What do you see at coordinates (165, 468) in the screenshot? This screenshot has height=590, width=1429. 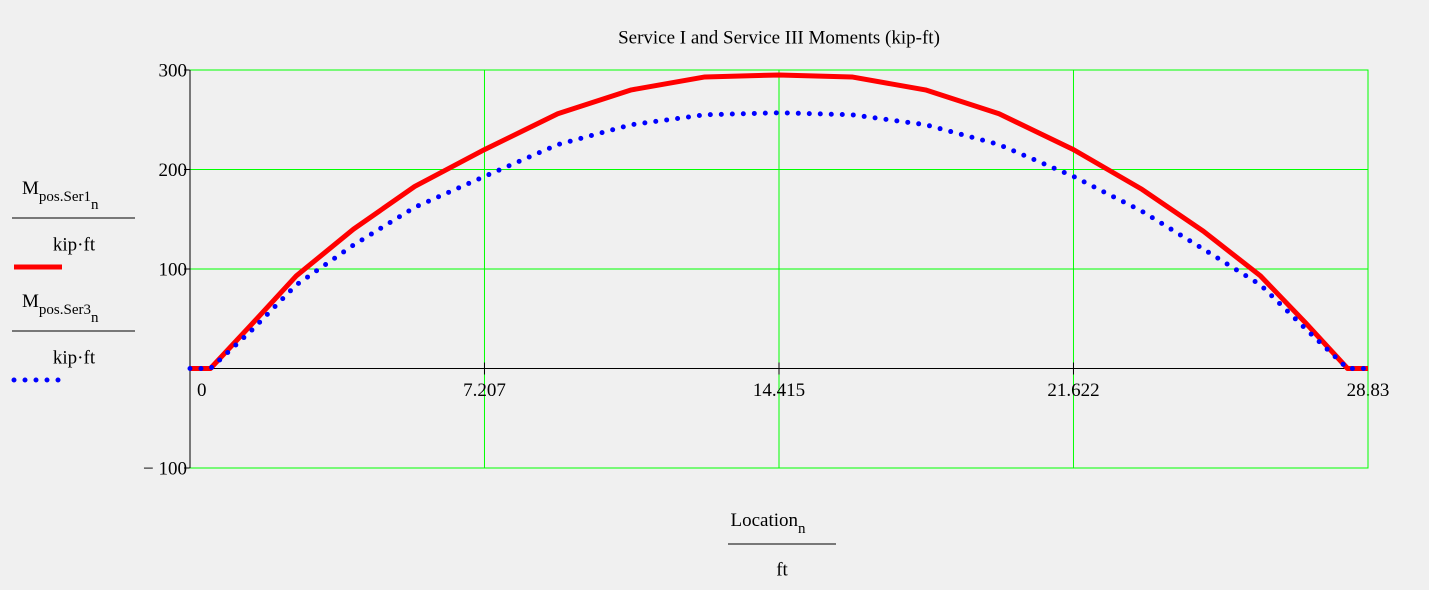 I see `y-tick-label: − 100` at bounding box center [165, 468].